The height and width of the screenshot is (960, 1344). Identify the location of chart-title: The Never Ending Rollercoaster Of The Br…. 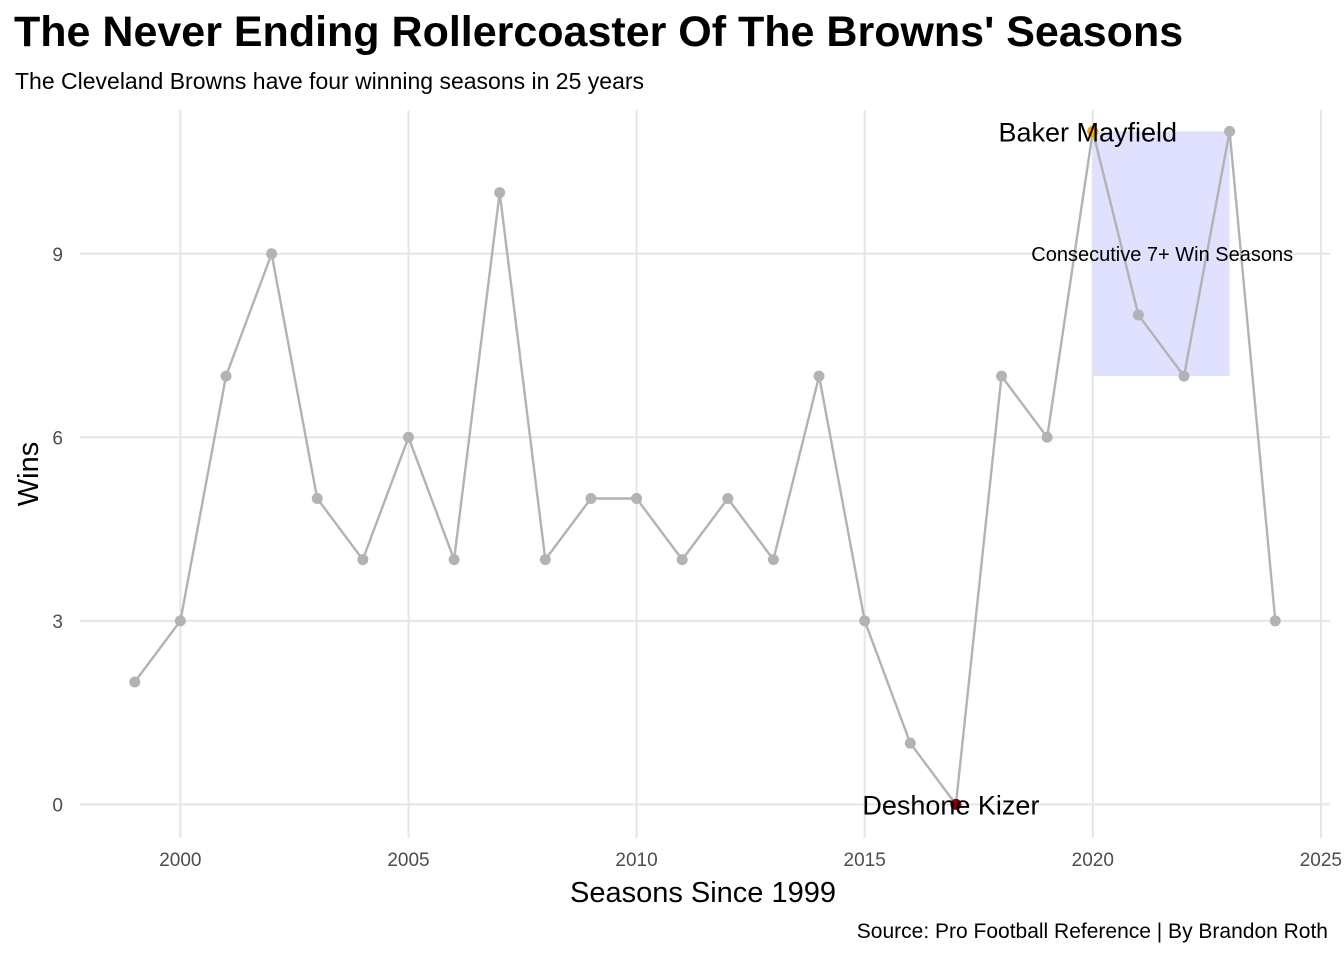
(599, 32).